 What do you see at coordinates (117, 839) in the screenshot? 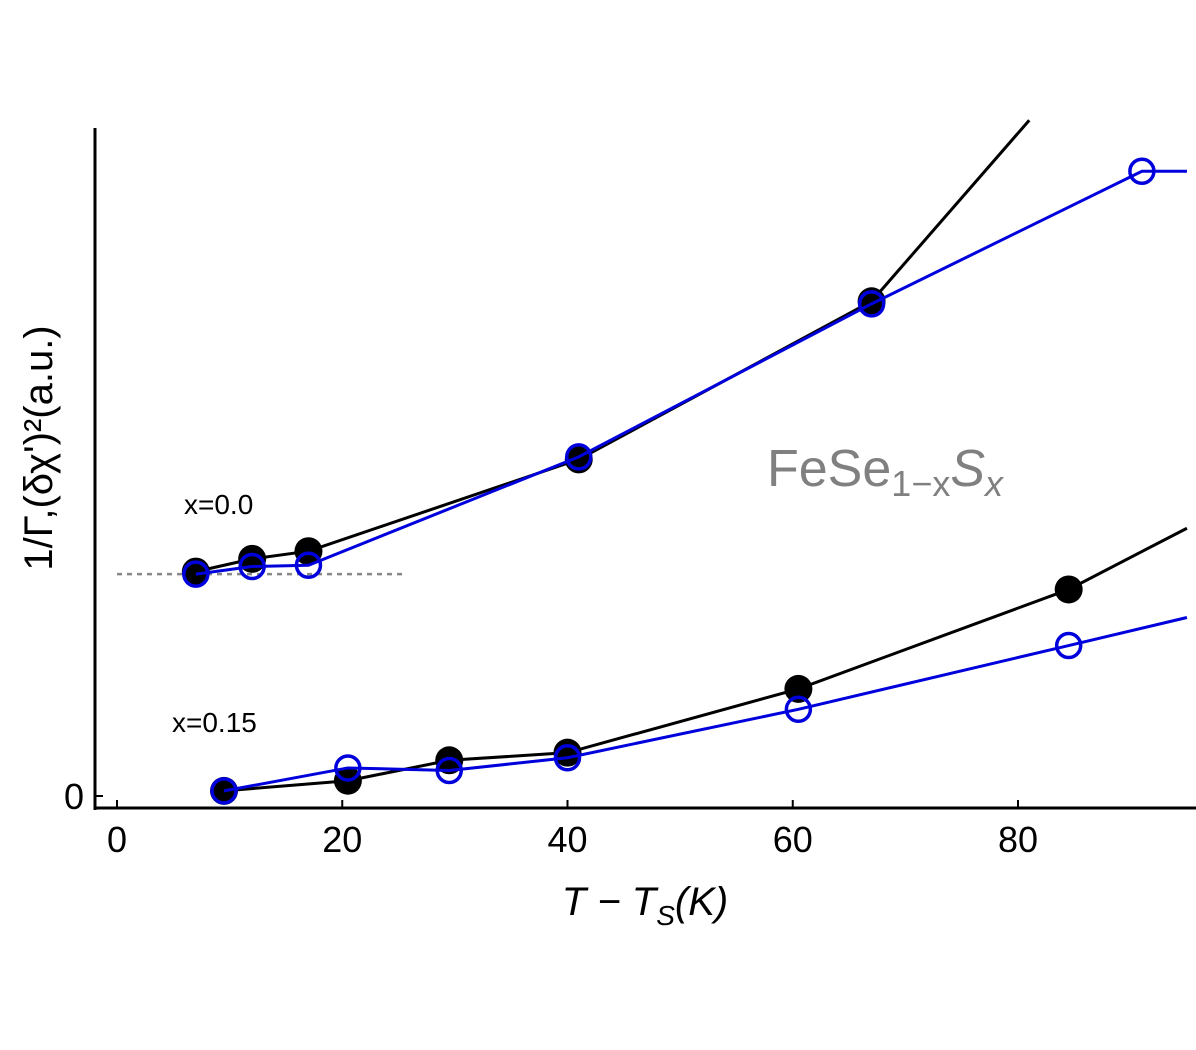
I see `x-tick-label-0: 0` at bounding box center [117, 839].